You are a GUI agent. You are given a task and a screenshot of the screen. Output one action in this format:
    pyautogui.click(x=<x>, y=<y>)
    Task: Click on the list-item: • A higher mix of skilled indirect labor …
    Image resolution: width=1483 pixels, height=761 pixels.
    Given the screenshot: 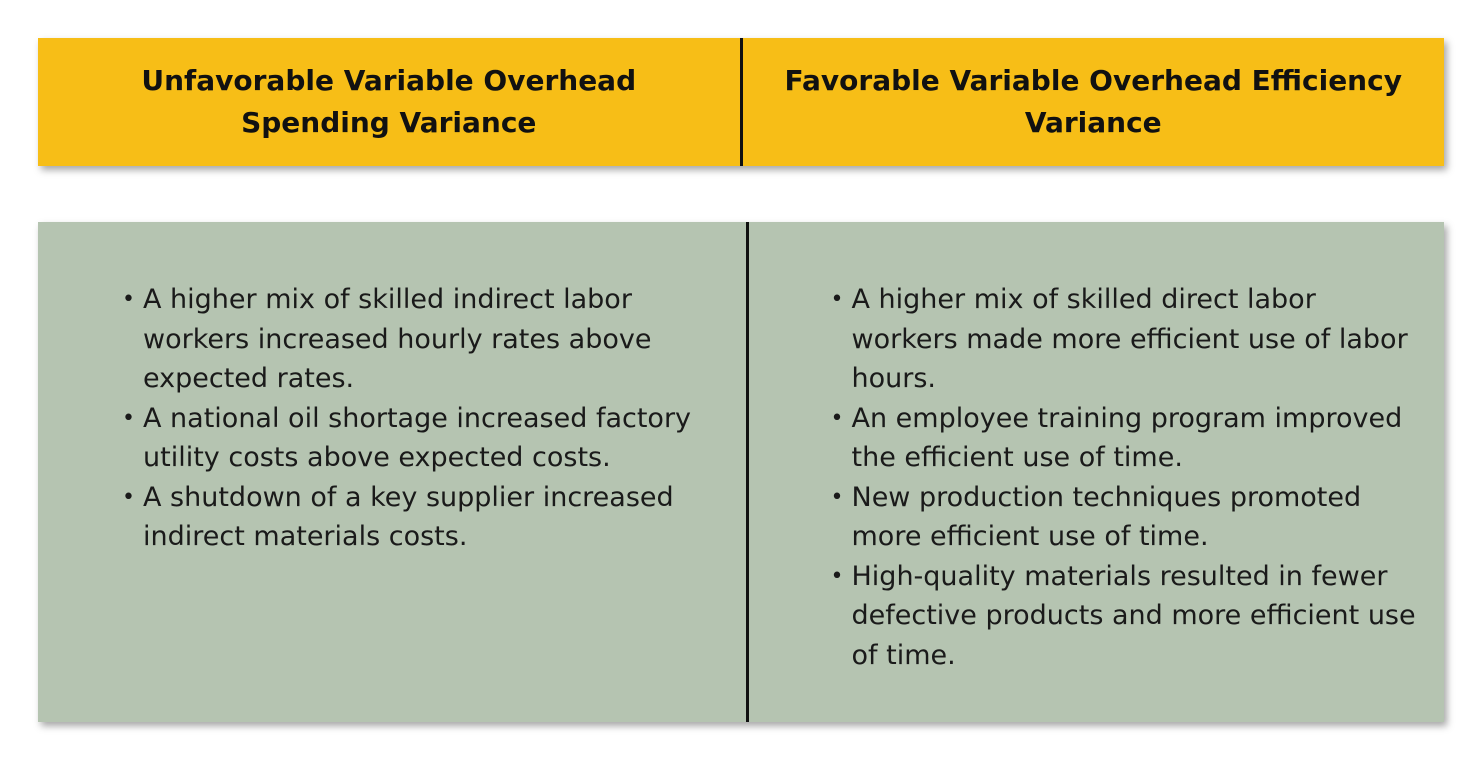 What is the action you would take?
    pyautogui.click(x=419, y=339)
    